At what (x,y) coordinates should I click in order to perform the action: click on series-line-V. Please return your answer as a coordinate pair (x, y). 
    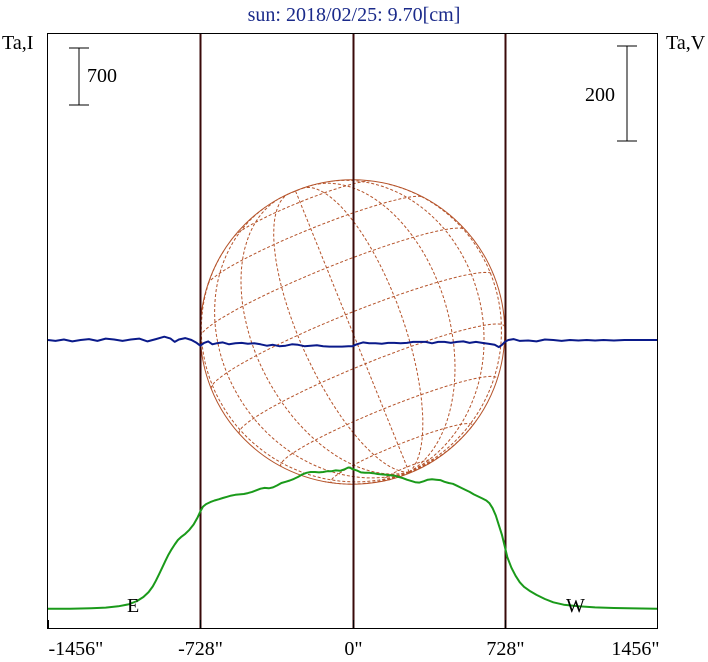
    Looking at the image, I should click on (352, 342).